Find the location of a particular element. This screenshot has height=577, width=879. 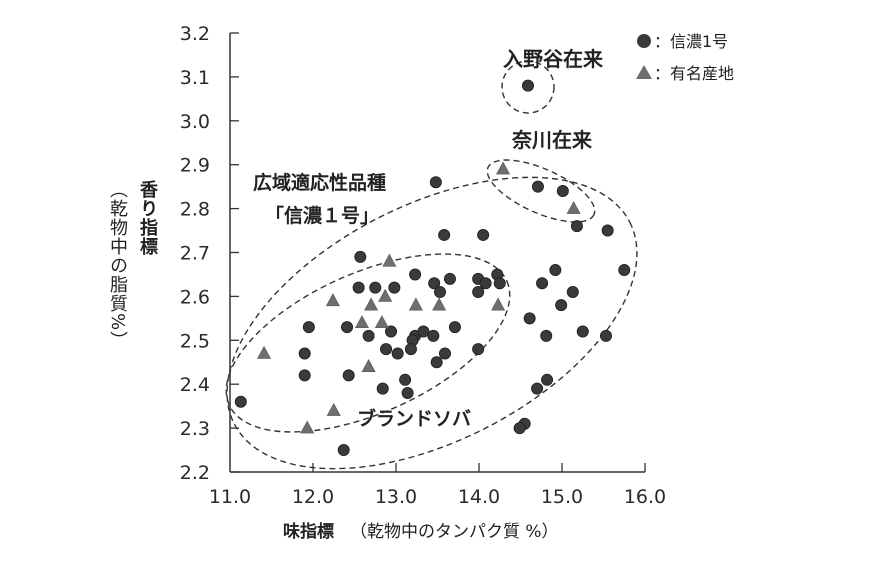

ellipse-brand-soba is located at coordinates (368, 343).